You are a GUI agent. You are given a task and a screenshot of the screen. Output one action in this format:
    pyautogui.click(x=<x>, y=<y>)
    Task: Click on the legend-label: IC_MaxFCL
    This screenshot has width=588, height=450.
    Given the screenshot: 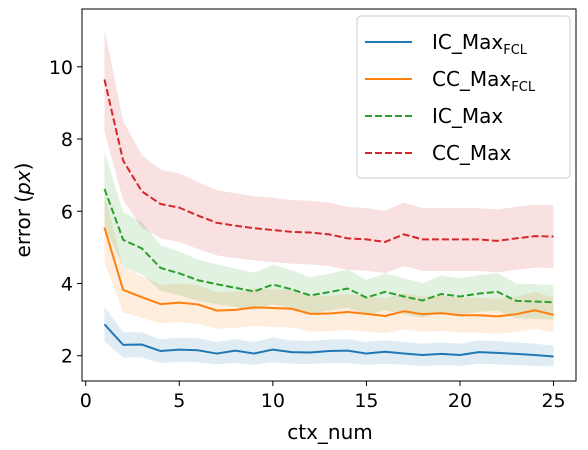 What is the action you would take?
    pyautogui.click(x=480, y=44)
    